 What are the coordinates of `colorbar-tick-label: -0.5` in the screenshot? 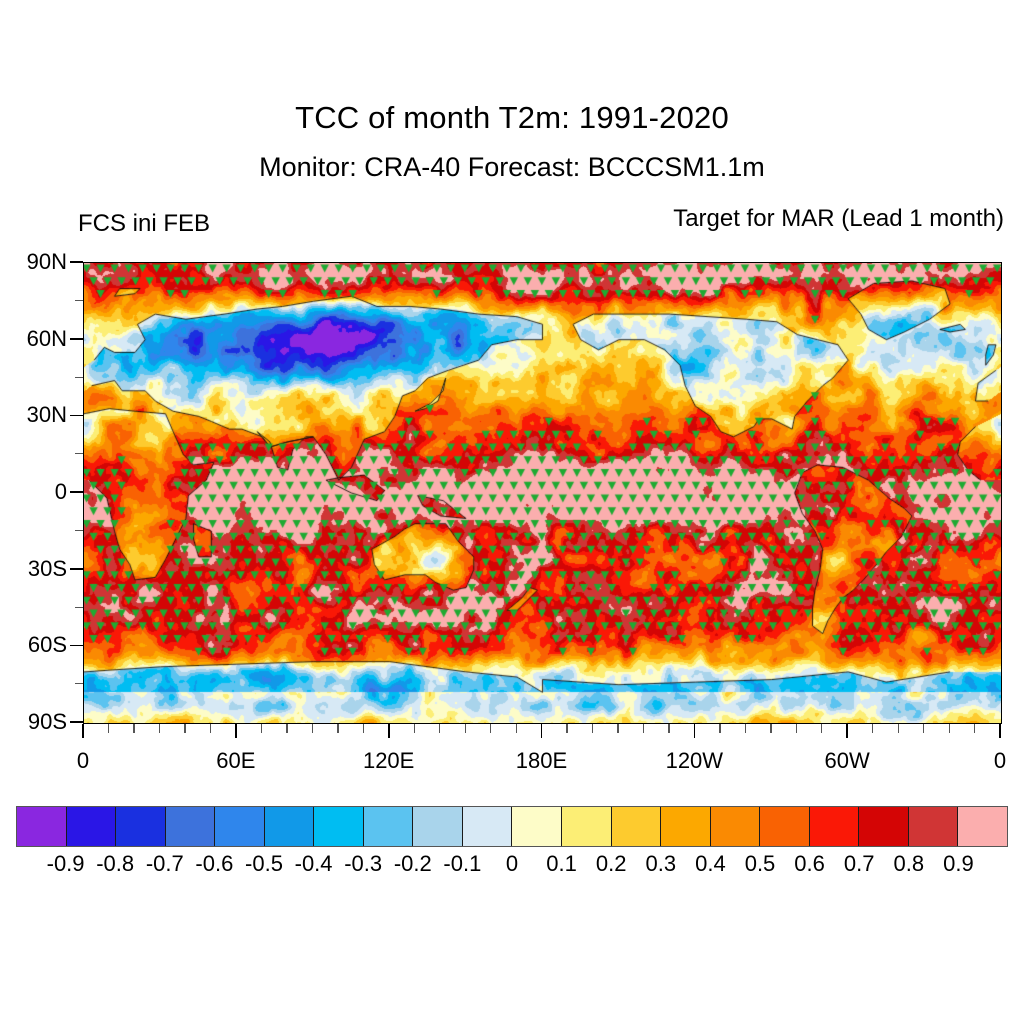 It's located at (264, 863).